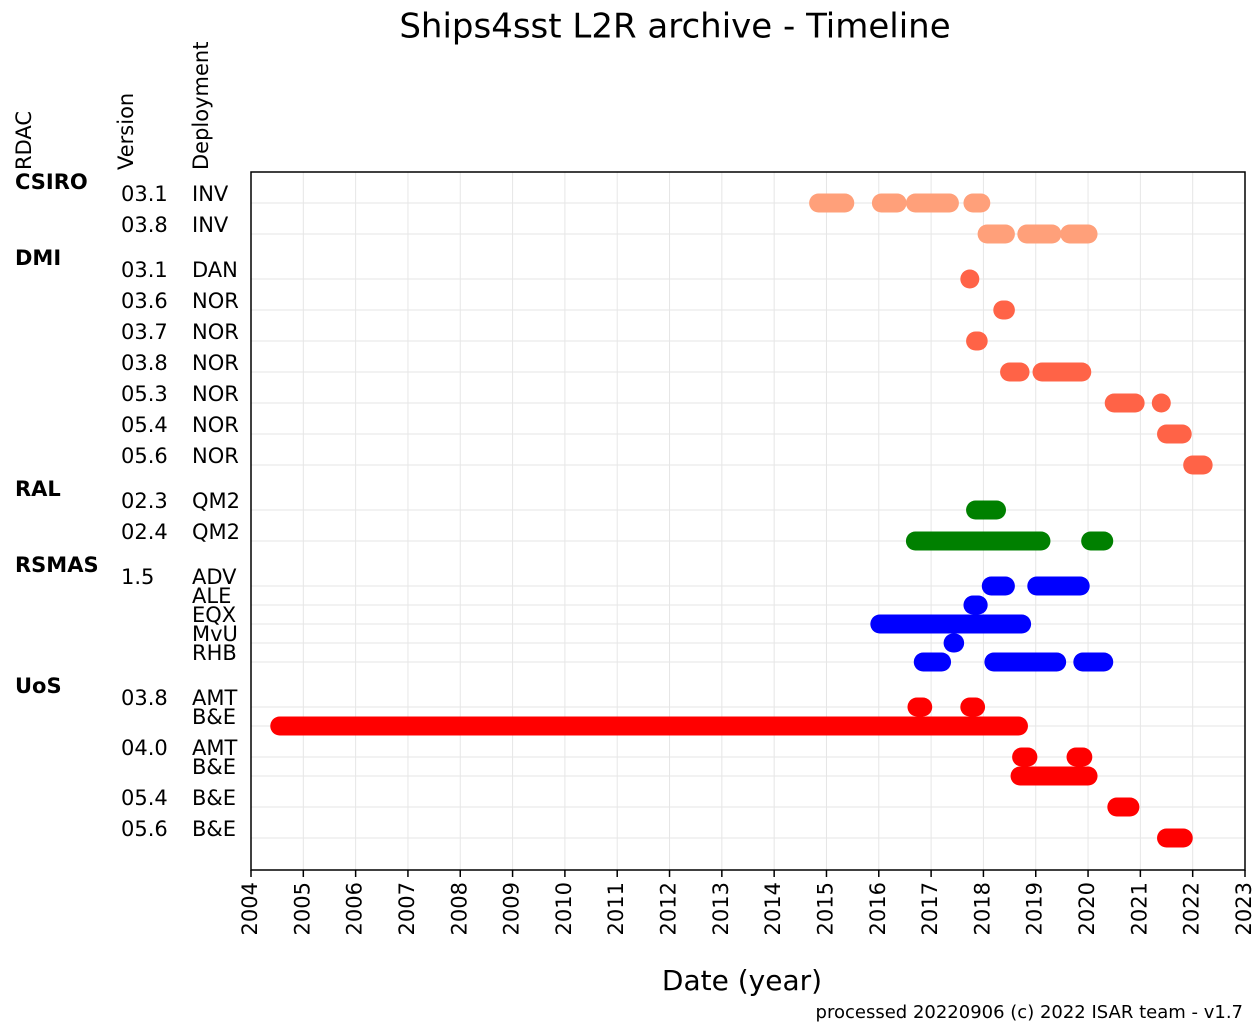 The width and height of the screenshot is (1253, 1024). What do you see at coordinates (407, 908) in the screenshot?
I see `x-tick-label: 2007` at bounding box center [407, 908].